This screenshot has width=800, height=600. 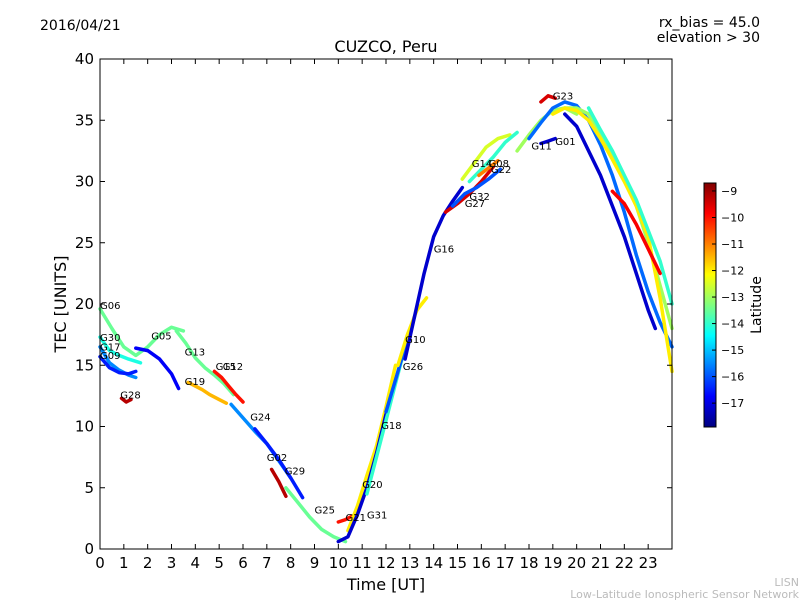 I want to click on sat-label-g16: G16, so click(x=444, y=250).